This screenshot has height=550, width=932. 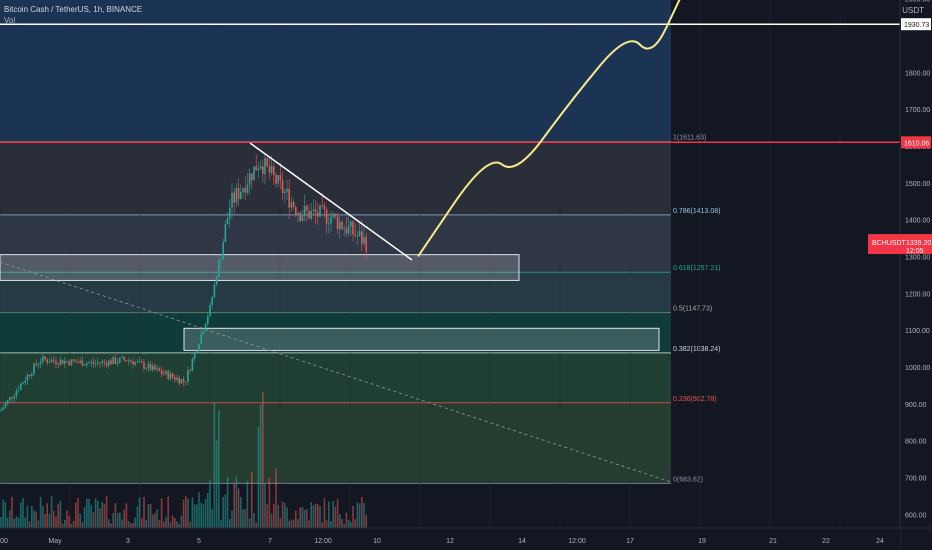 I want to click on fib-level-label: 1(1611.63), so click(x=689, y=138).